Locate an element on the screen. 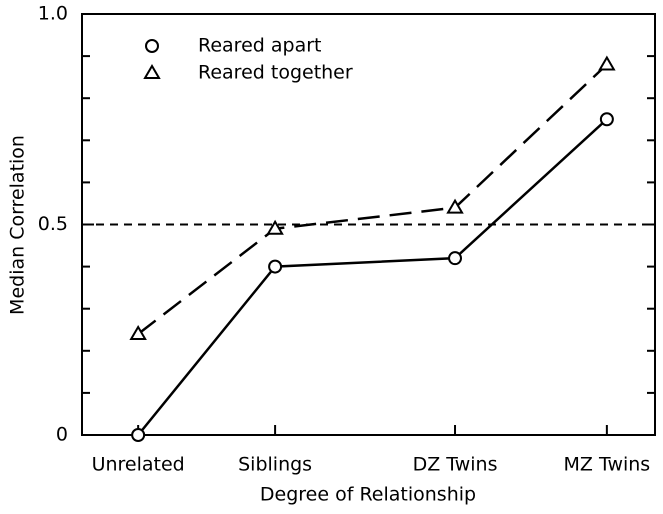 The image size is (663, 514). y-axis-label: Median Correlation is located at coordinates (18, 225).